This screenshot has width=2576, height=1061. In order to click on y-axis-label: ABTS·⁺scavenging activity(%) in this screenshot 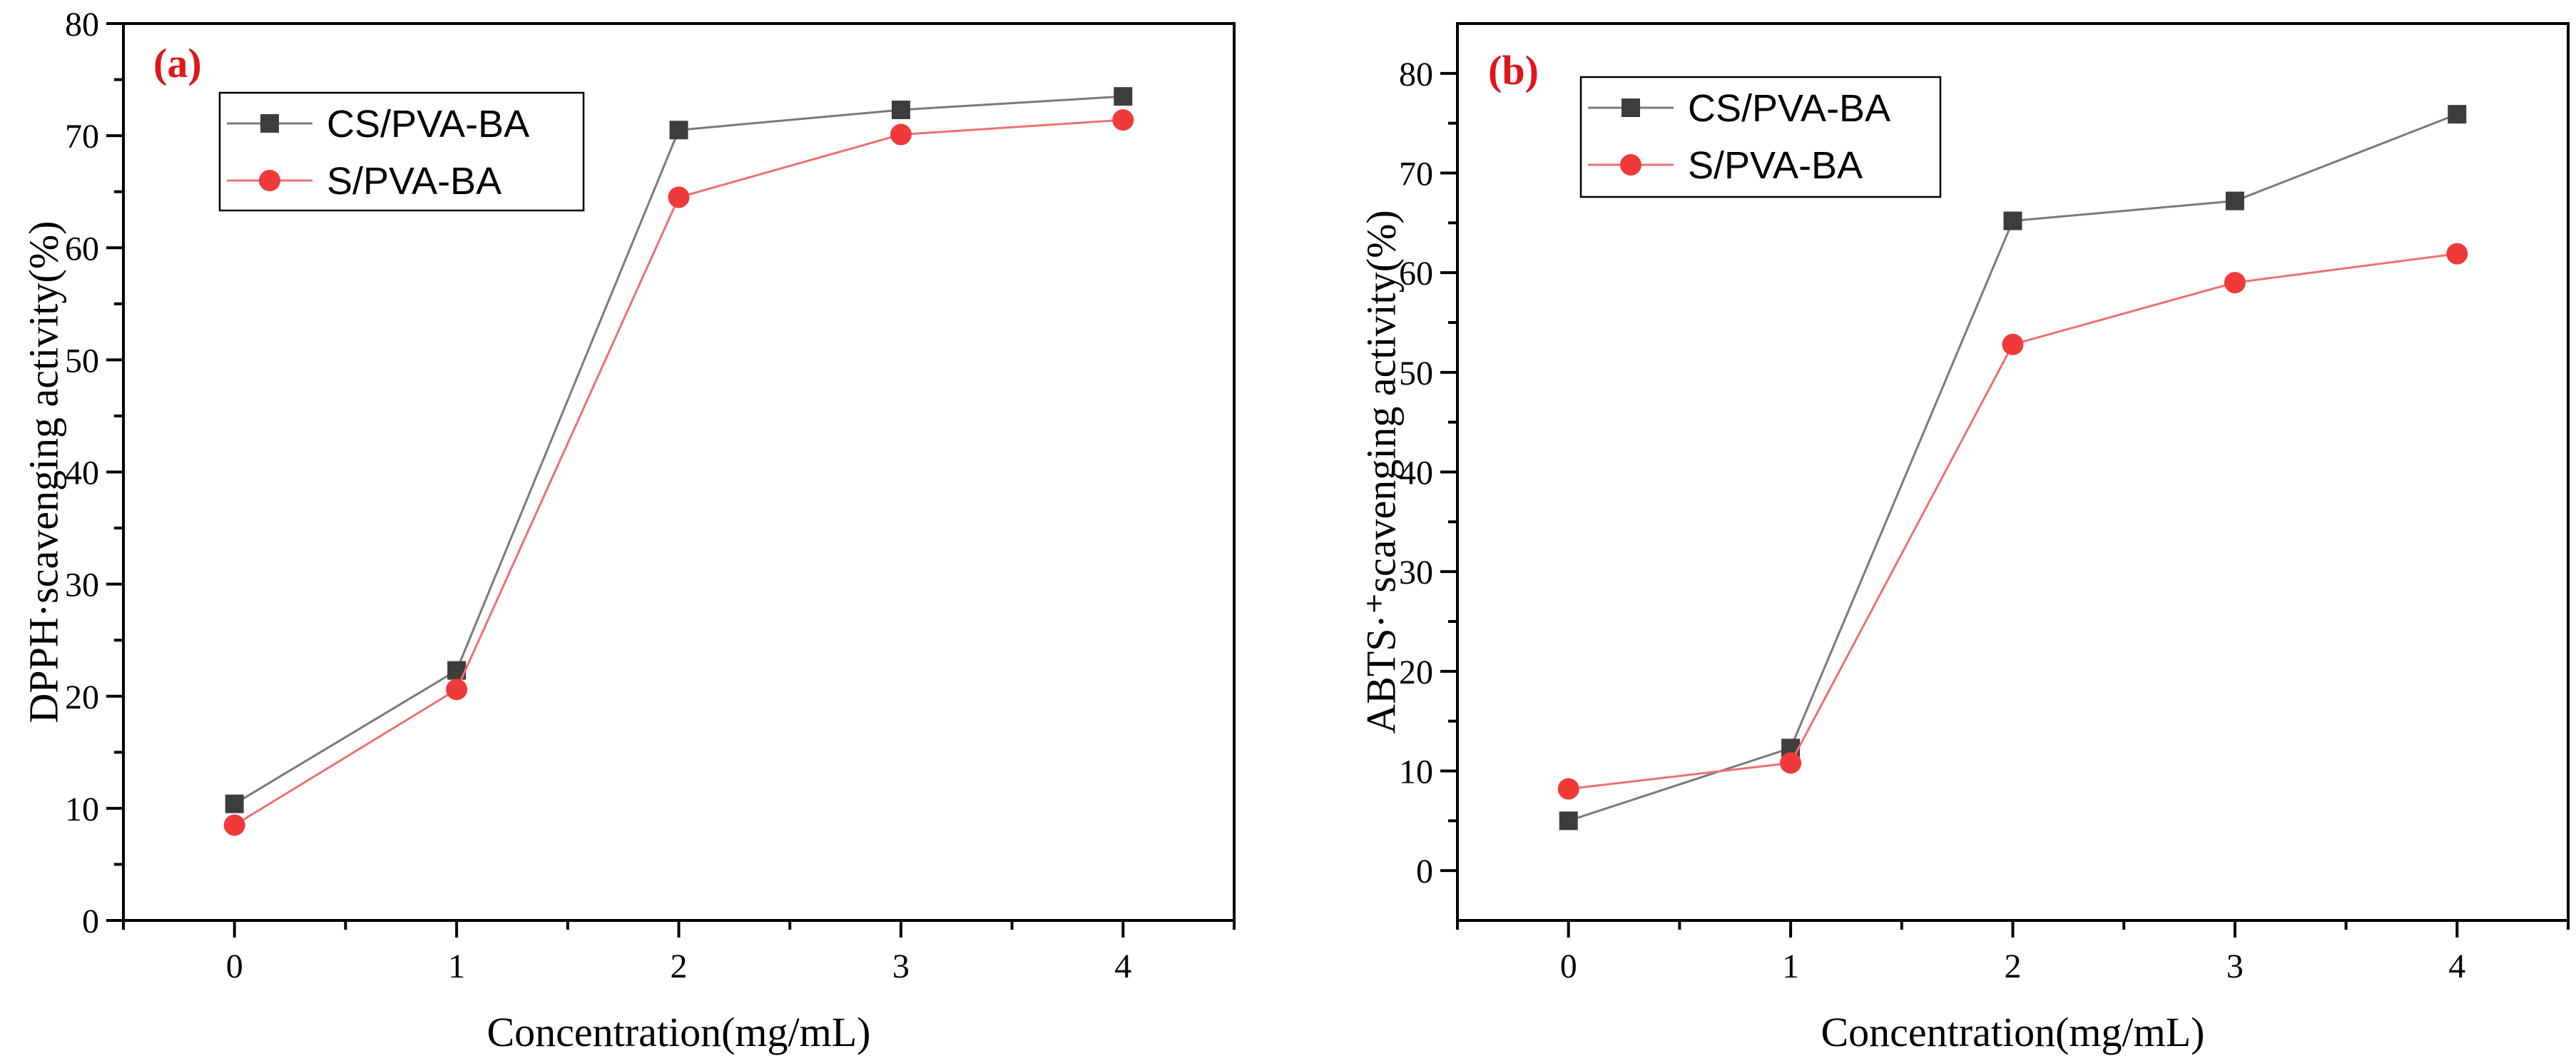, I will do `click(1381, 472)`.